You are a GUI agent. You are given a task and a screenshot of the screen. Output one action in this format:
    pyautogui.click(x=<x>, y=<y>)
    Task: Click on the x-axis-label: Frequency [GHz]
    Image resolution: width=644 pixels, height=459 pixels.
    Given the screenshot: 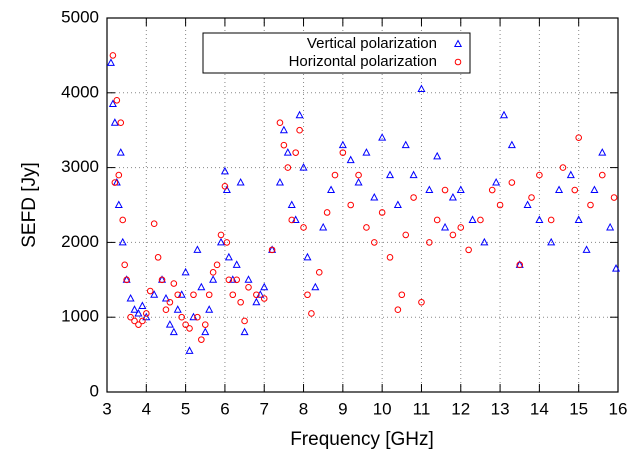 What is the action you would take?
    pyautogui.click(x=362, y=439)
    